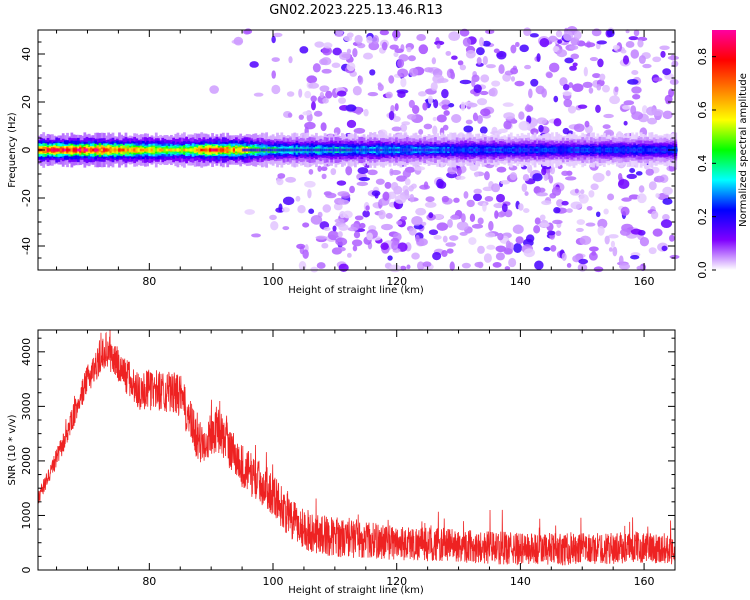  What do you see at coordinates (12, 150) in the screenshot?
I see `spectrogram-ylabel: Frequency (Hz)` at bounding box center [12, 150].